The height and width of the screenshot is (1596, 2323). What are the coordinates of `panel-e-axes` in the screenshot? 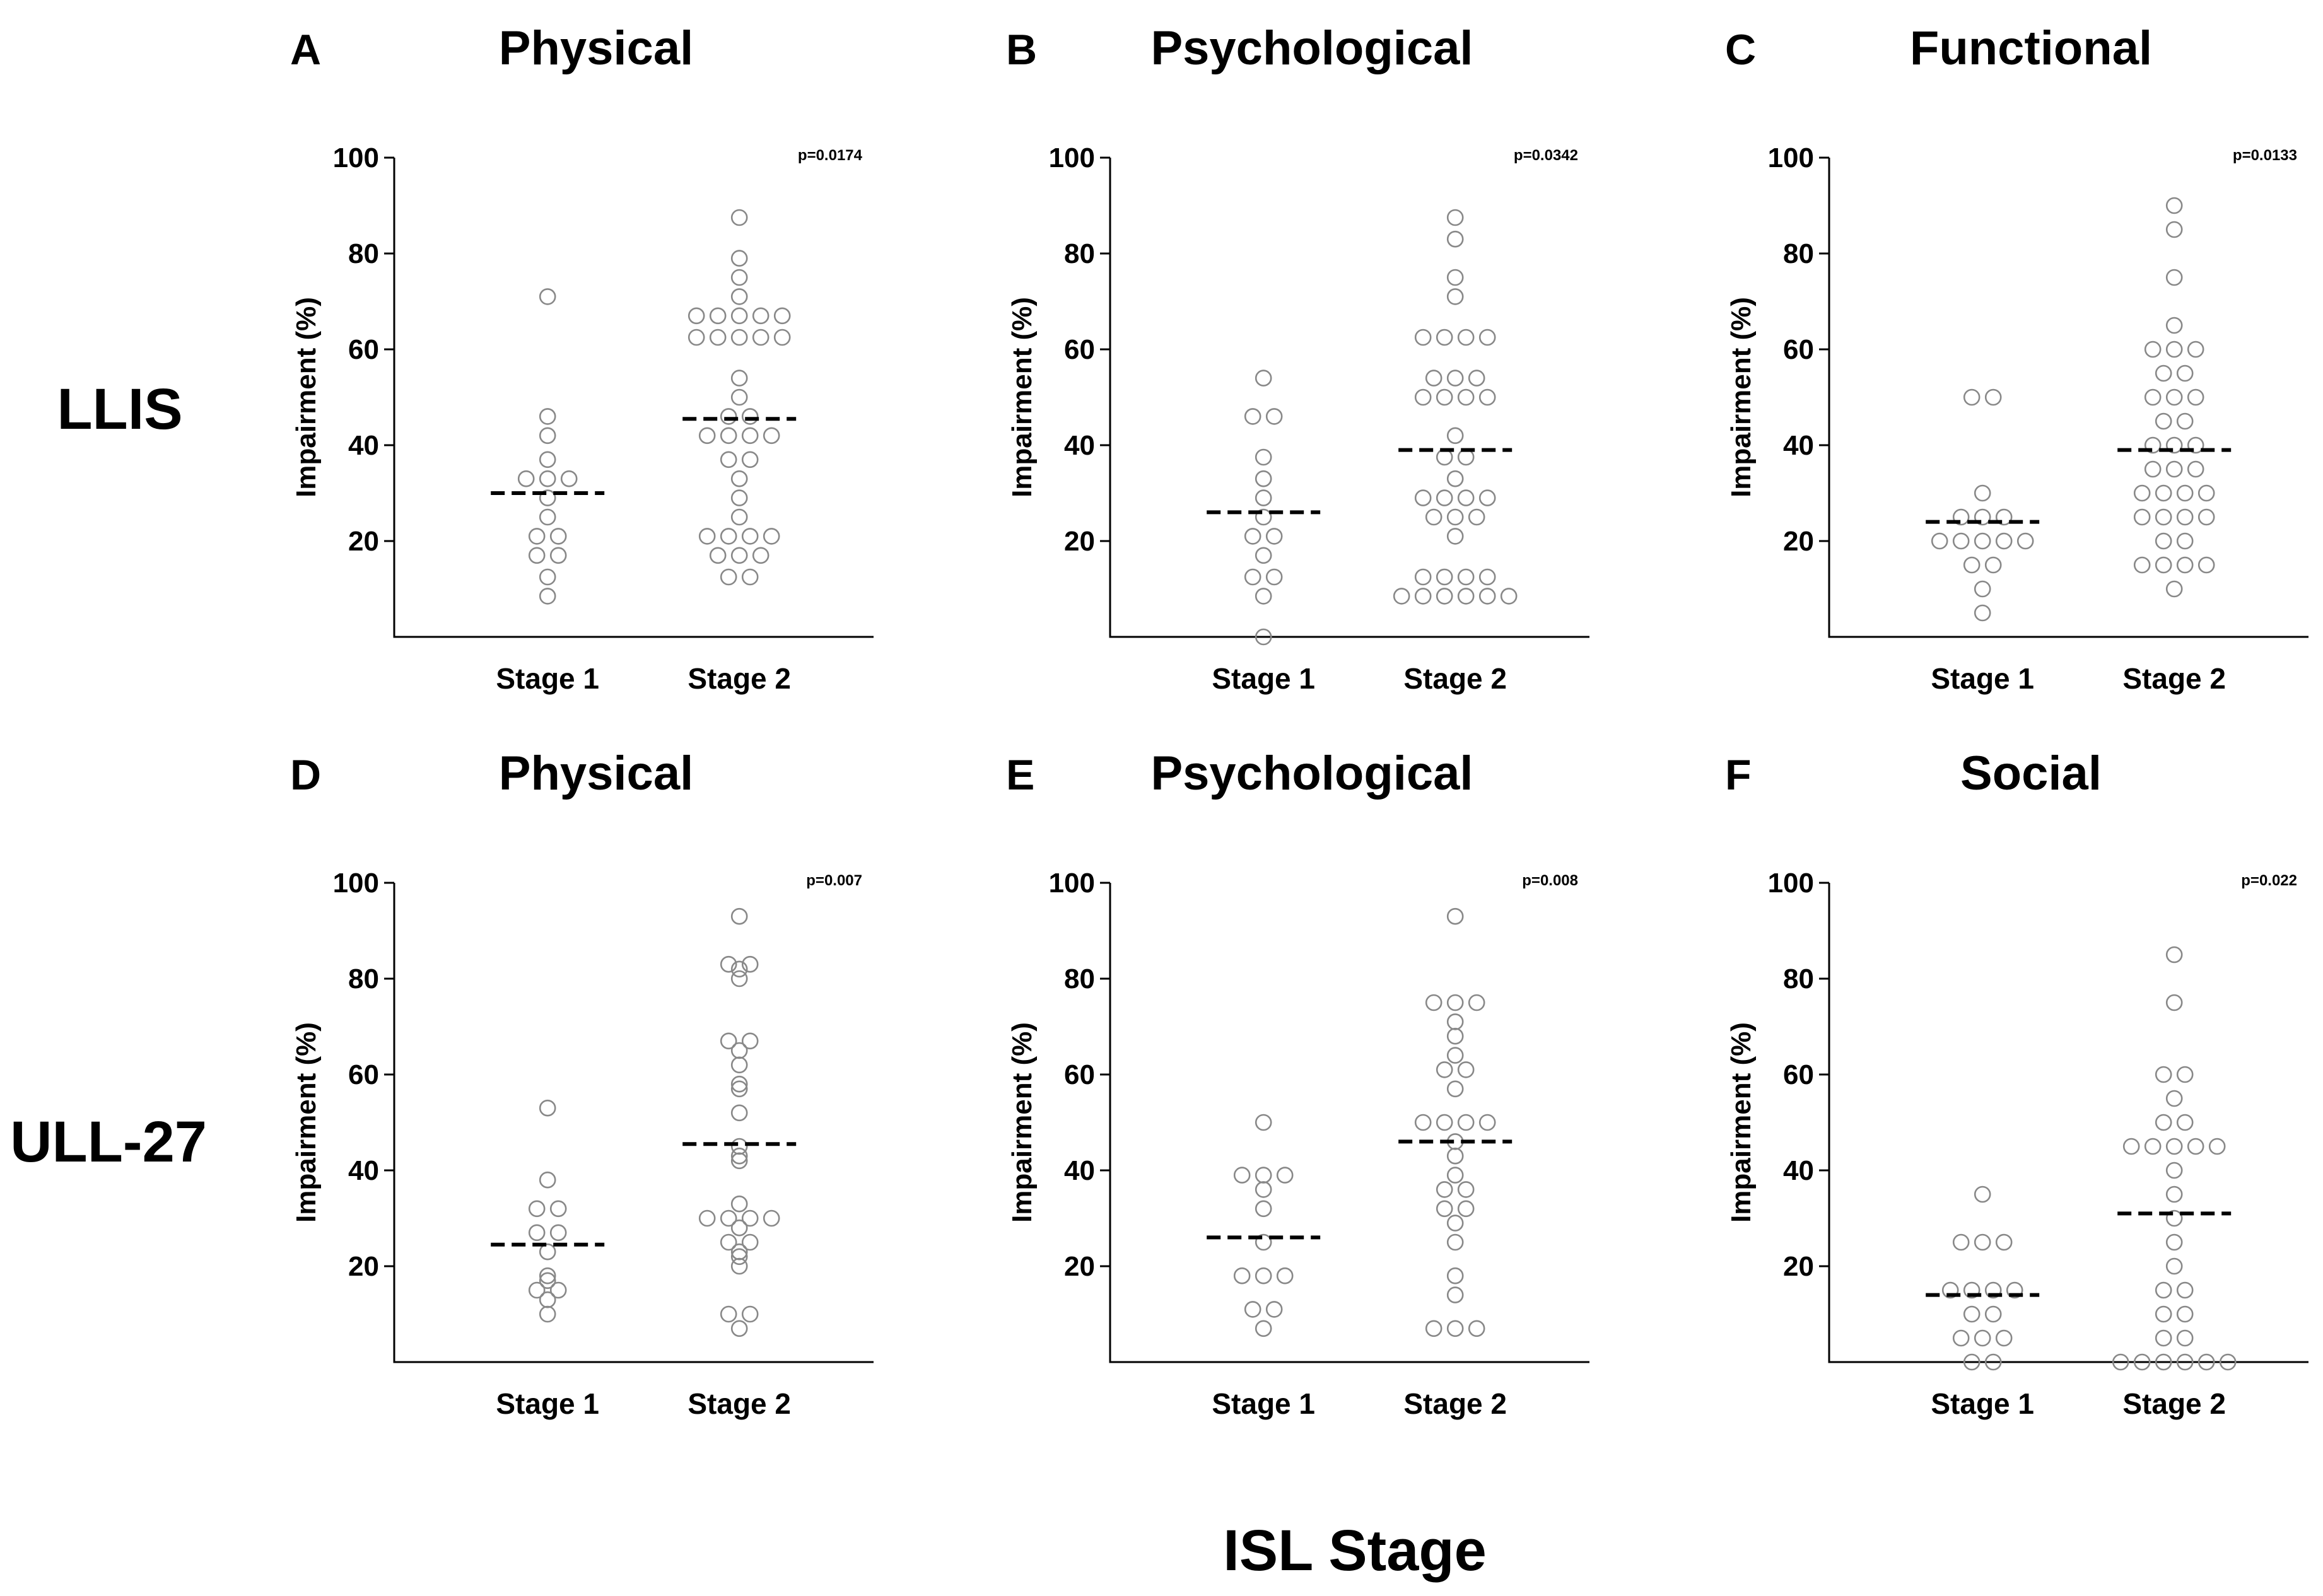 It's located at (1349, 1123).